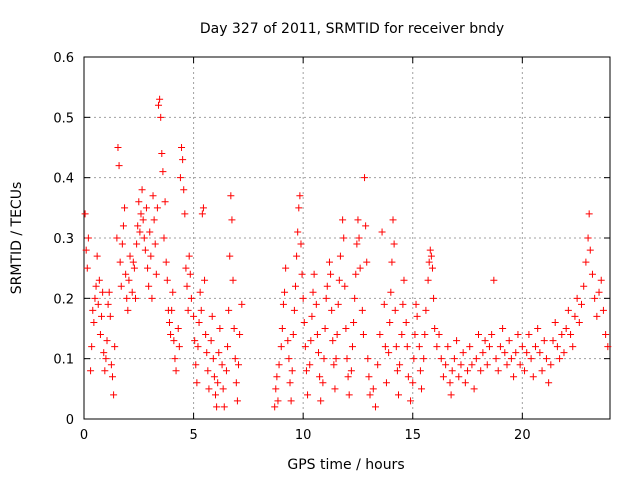  Describe the element at coordinates (522, 435) in the screenshot. I see `x-tick-label: 20` at that location.